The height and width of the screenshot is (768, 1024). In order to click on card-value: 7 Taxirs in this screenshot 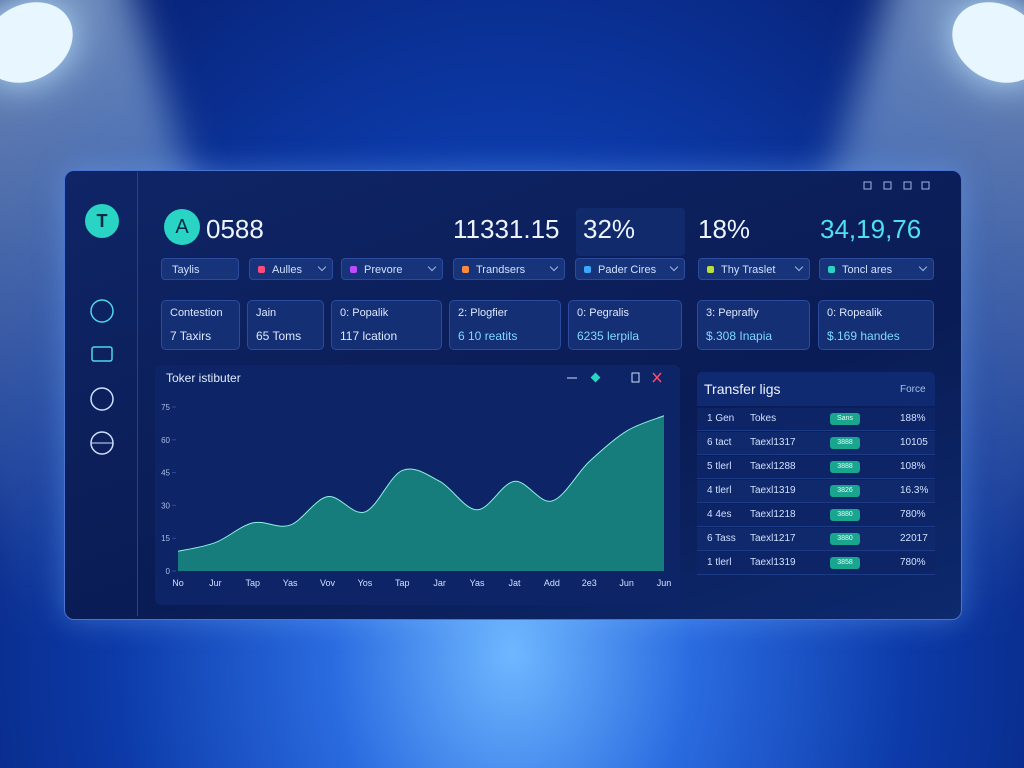, I will do `click(191, 336)`.